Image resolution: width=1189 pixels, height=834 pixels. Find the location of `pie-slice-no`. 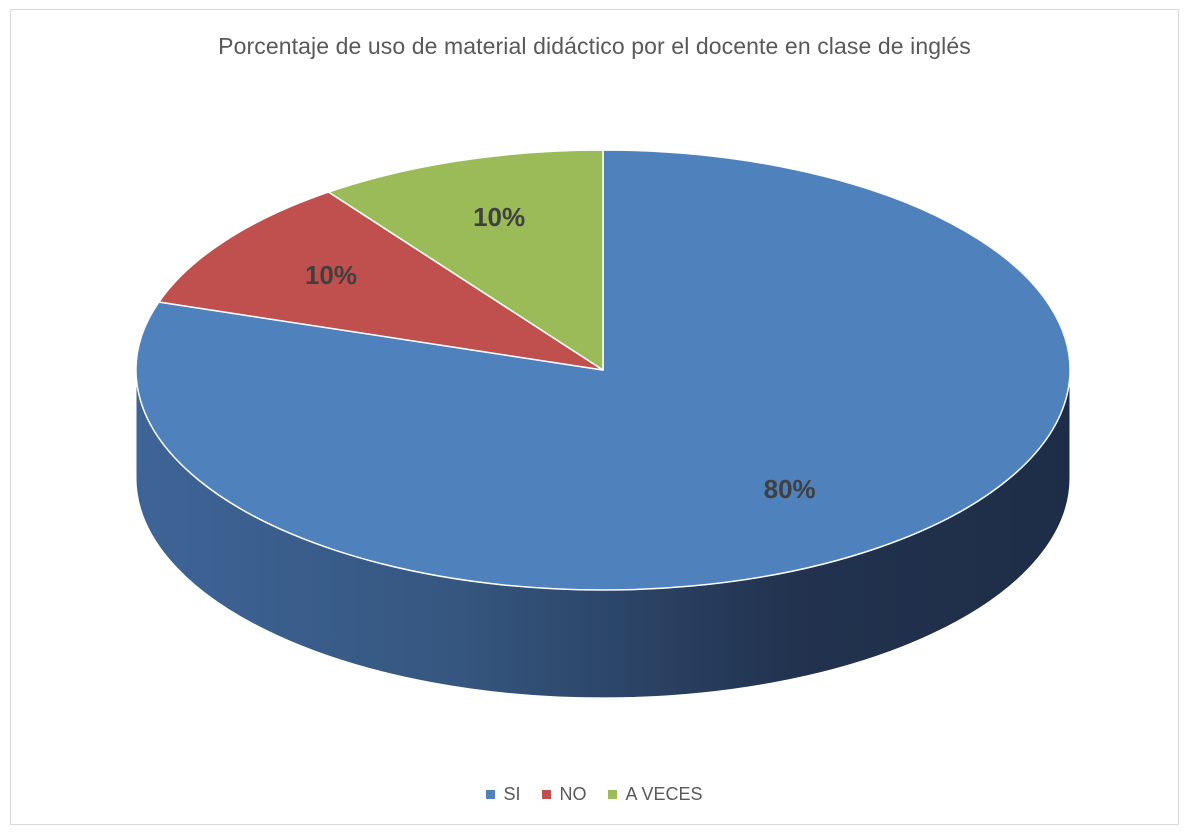

pie-slice-no is located at coordinates (381, 281).